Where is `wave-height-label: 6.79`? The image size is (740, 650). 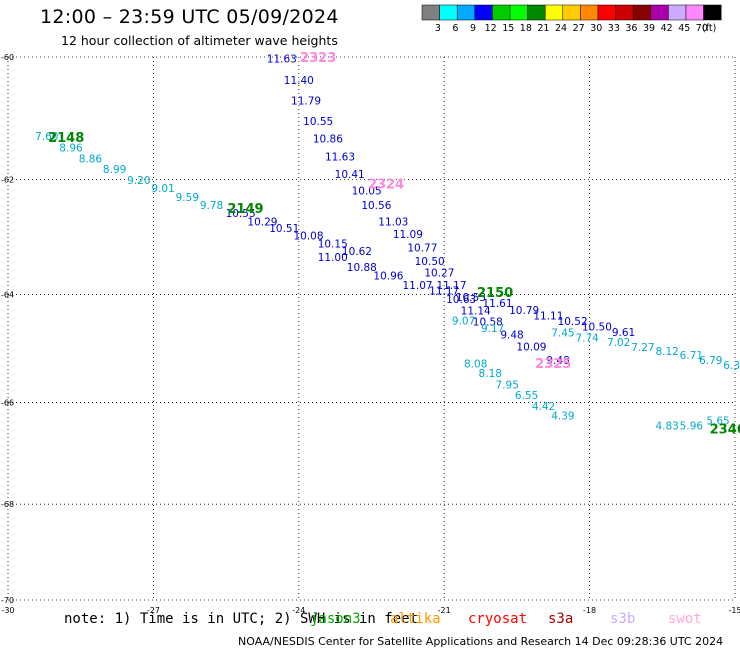
wave-height-label: 6.79 is located at coordinates (710, 361).